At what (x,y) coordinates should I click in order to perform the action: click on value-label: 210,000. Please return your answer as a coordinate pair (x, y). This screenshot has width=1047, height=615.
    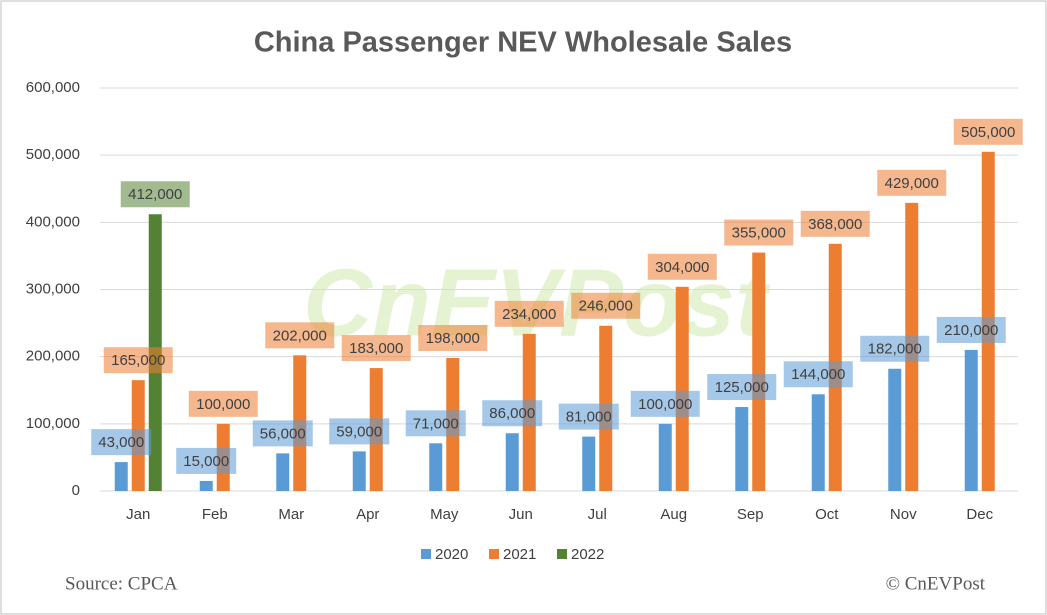
    Looking at the image, I should click on (971, 330).